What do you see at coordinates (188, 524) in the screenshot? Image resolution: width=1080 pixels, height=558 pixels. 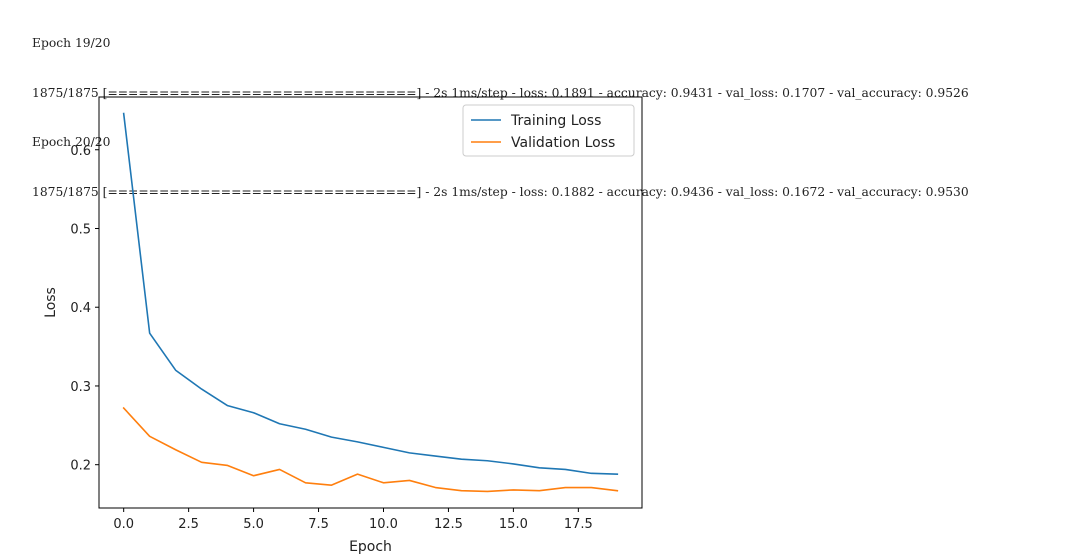 I see `x-tick-label: 2.5` at bounding box center [188, 524].